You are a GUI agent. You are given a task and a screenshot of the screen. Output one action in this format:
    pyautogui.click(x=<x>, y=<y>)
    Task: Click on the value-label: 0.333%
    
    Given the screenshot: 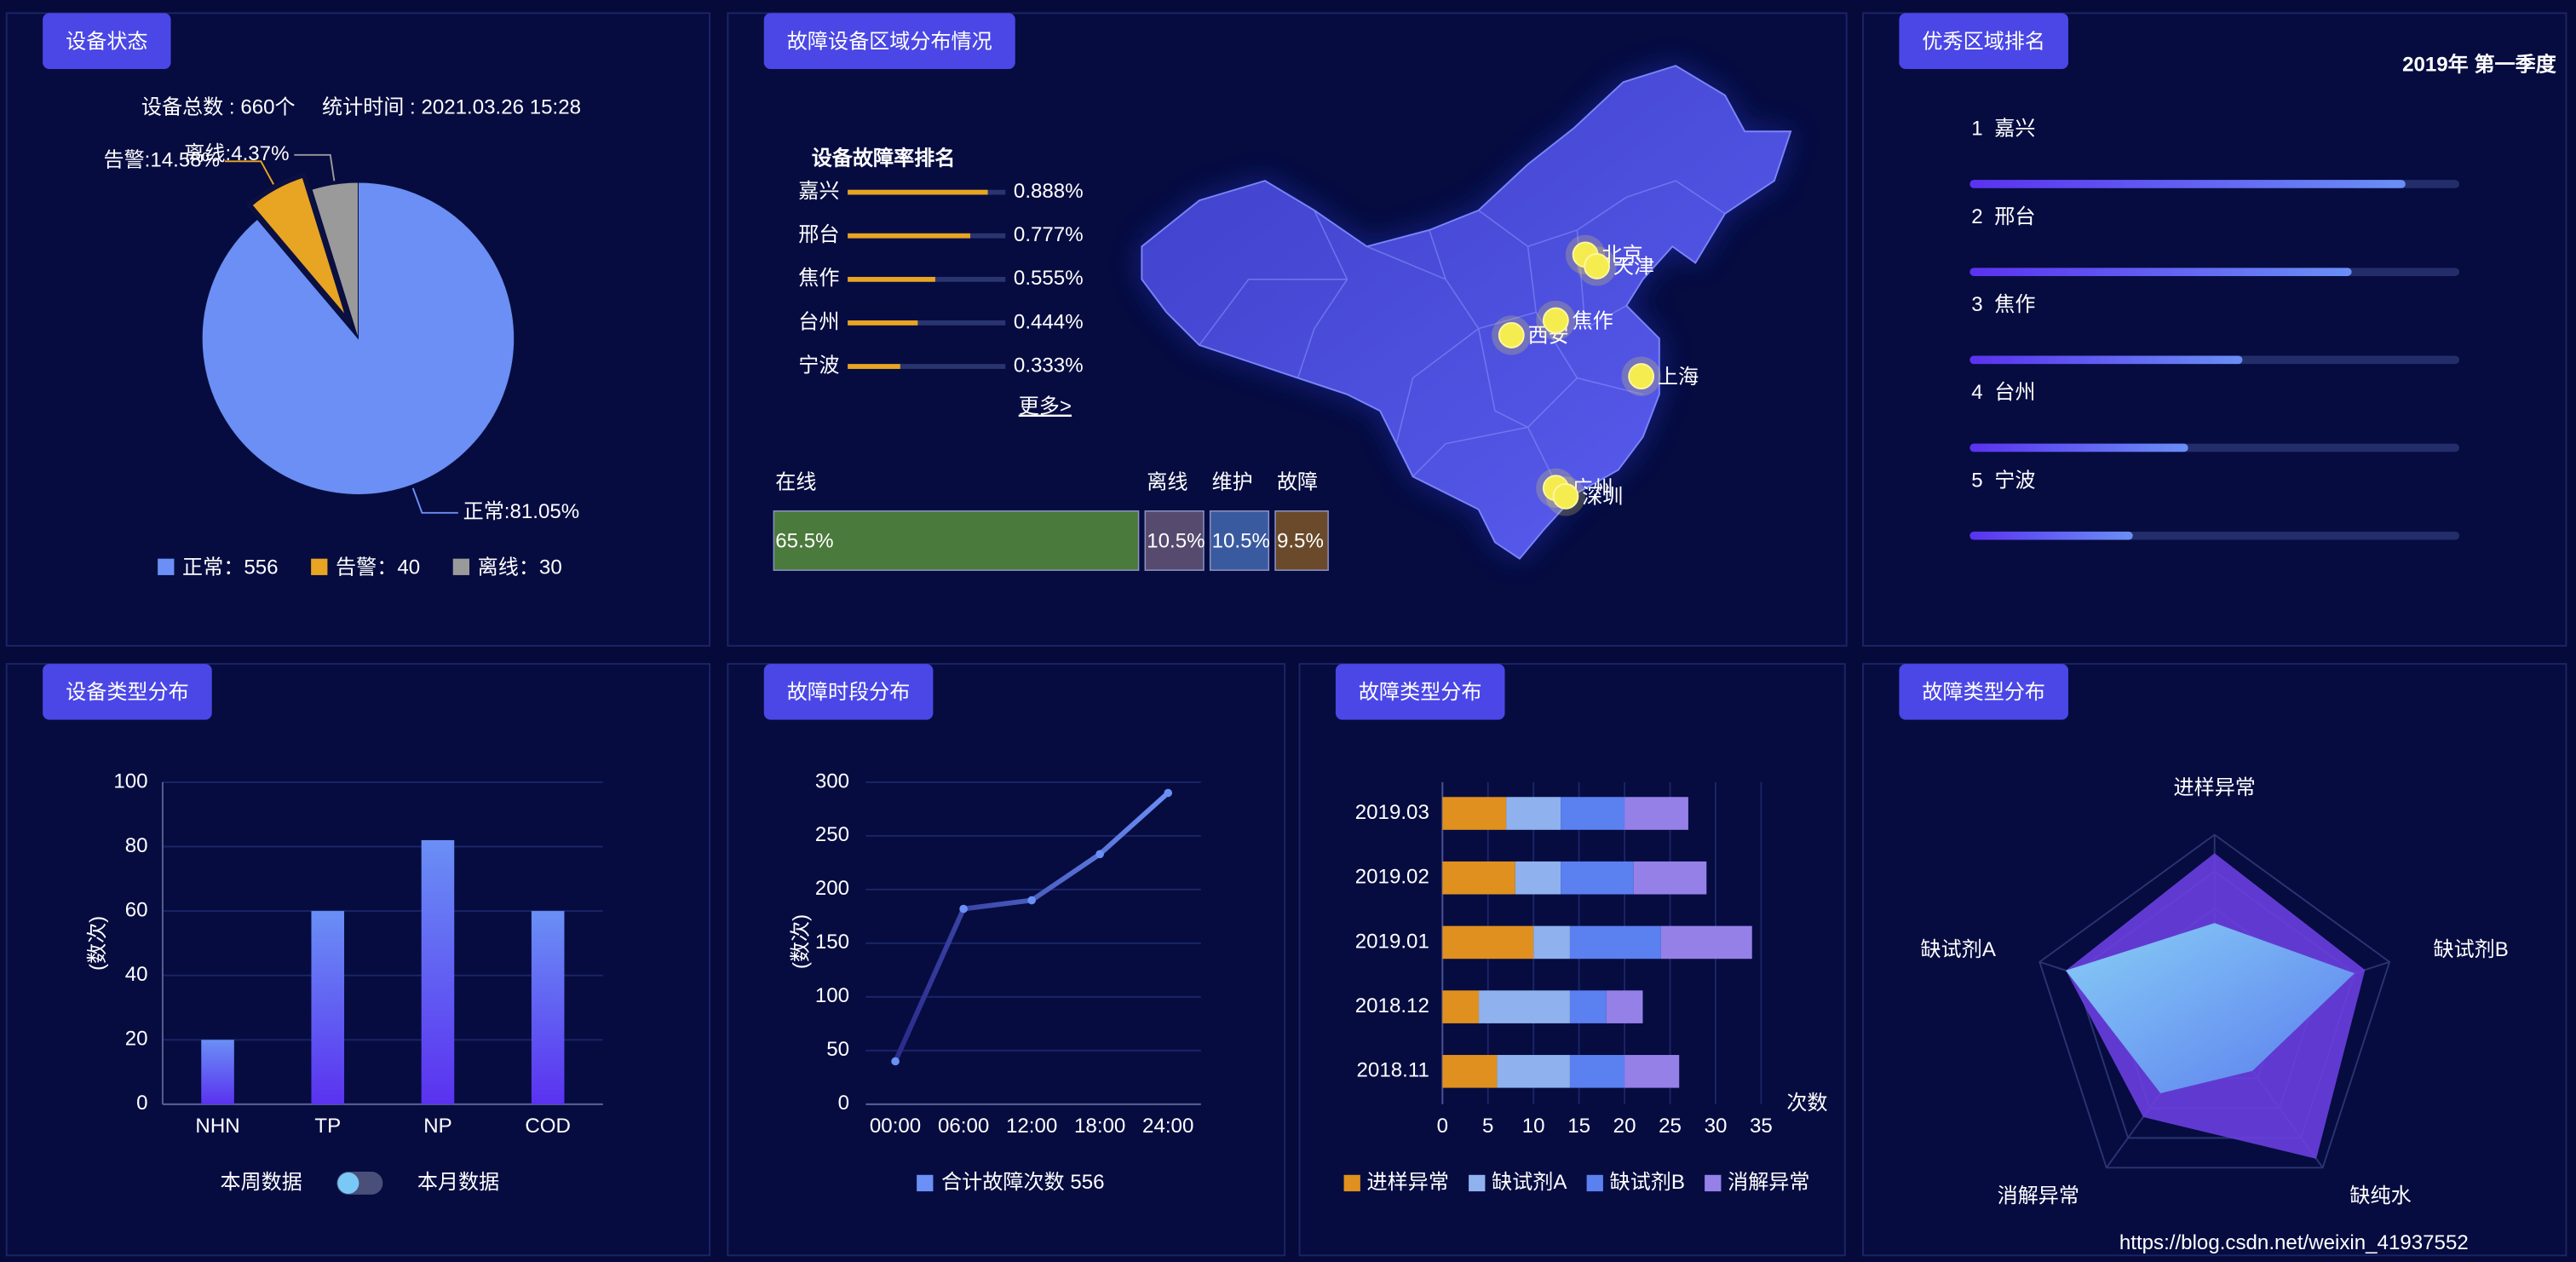 What is the action you would take?
    pyautogui.click(x=1049, y=365)
    